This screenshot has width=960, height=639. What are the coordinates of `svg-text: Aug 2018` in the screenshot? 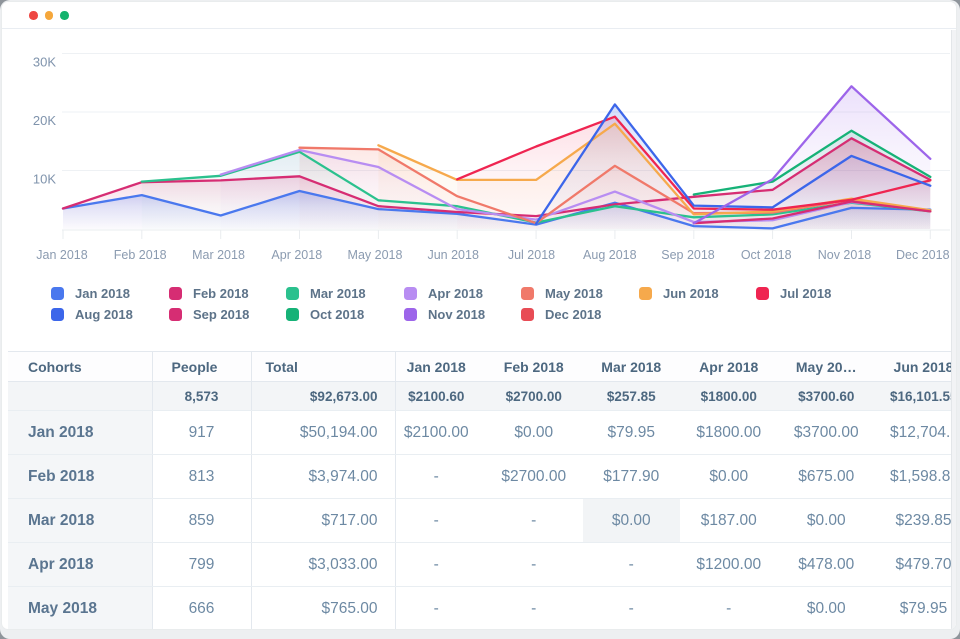 It's located at (610, 255).